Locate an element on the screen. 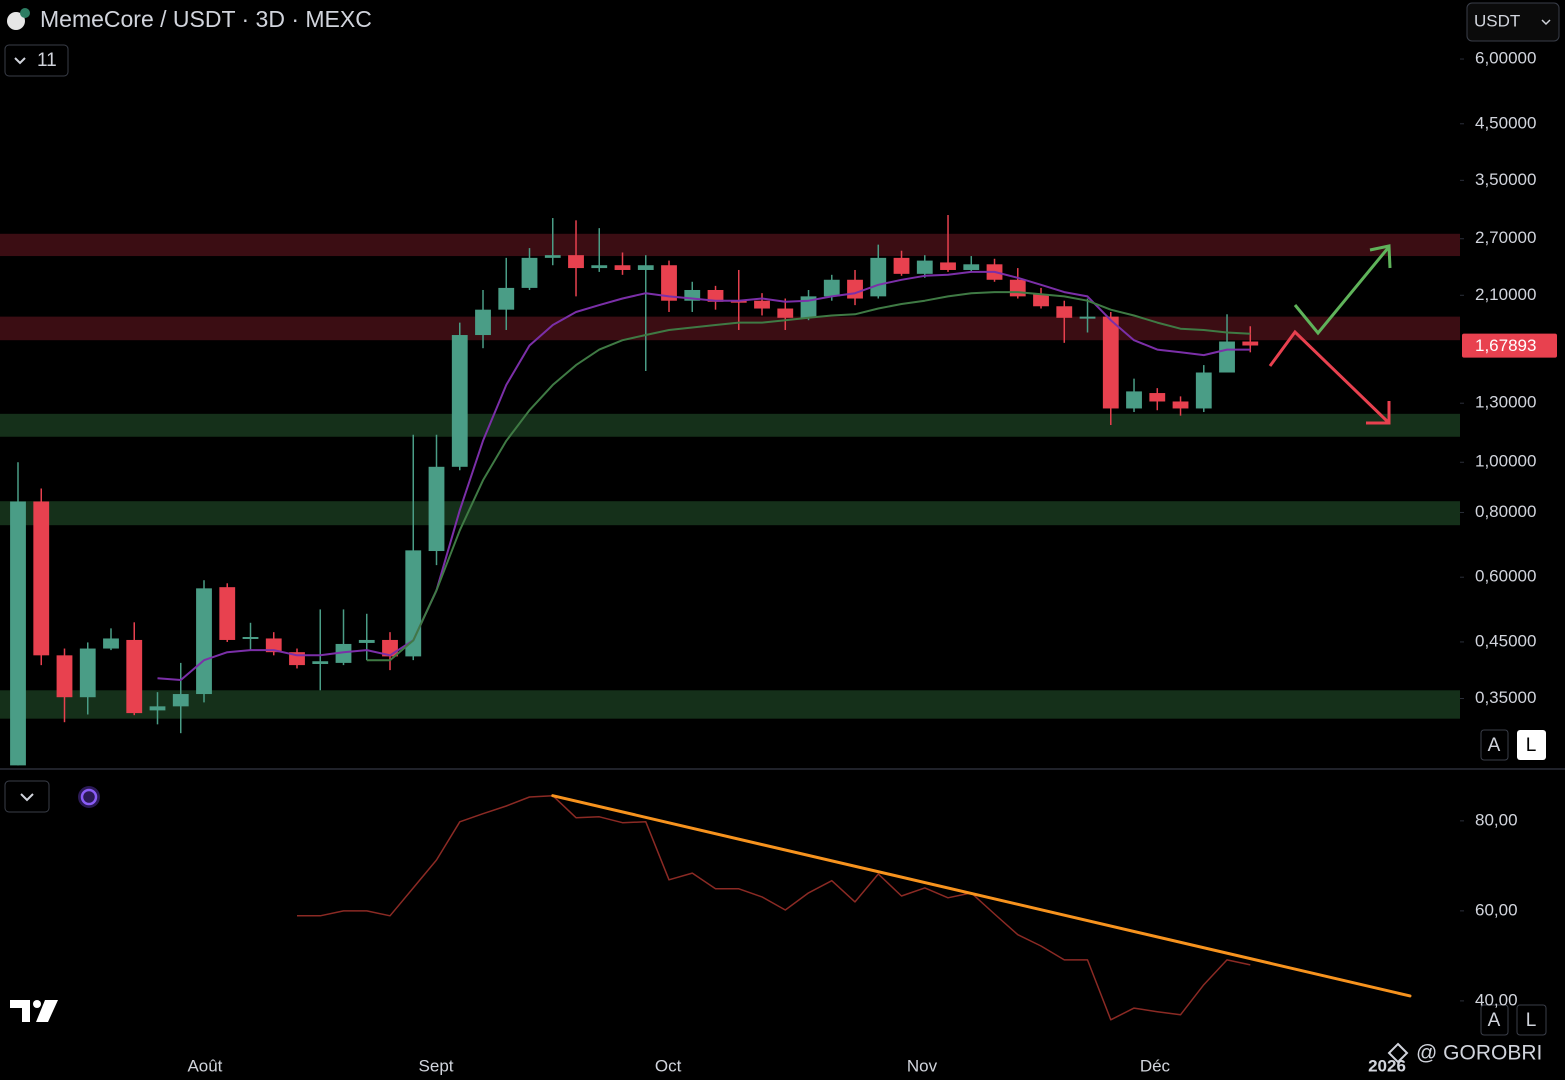 This screenshot has height=1080, width=1565. pane-collapse is located at coordinates (27, 796).